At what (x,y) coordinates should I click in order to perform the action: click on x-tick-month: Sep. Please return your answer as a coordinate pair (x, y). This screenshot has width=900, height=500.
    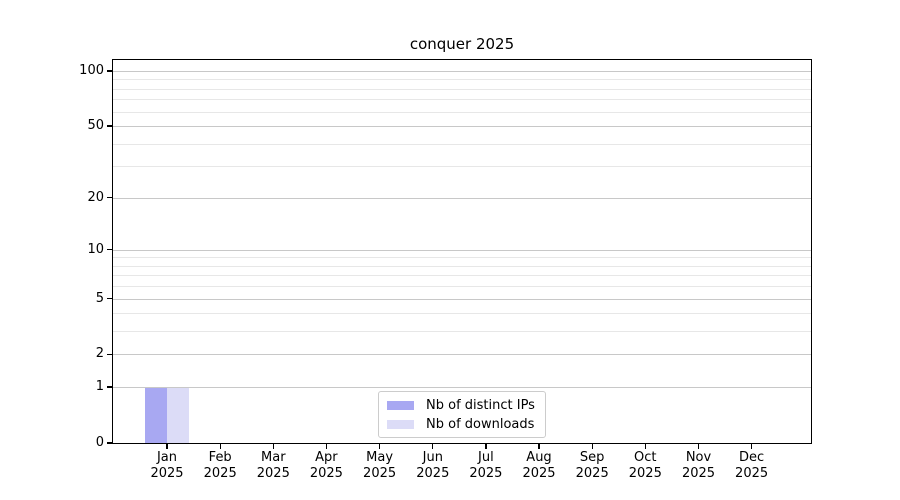
    Looking at the image, I should click on (592, 457).